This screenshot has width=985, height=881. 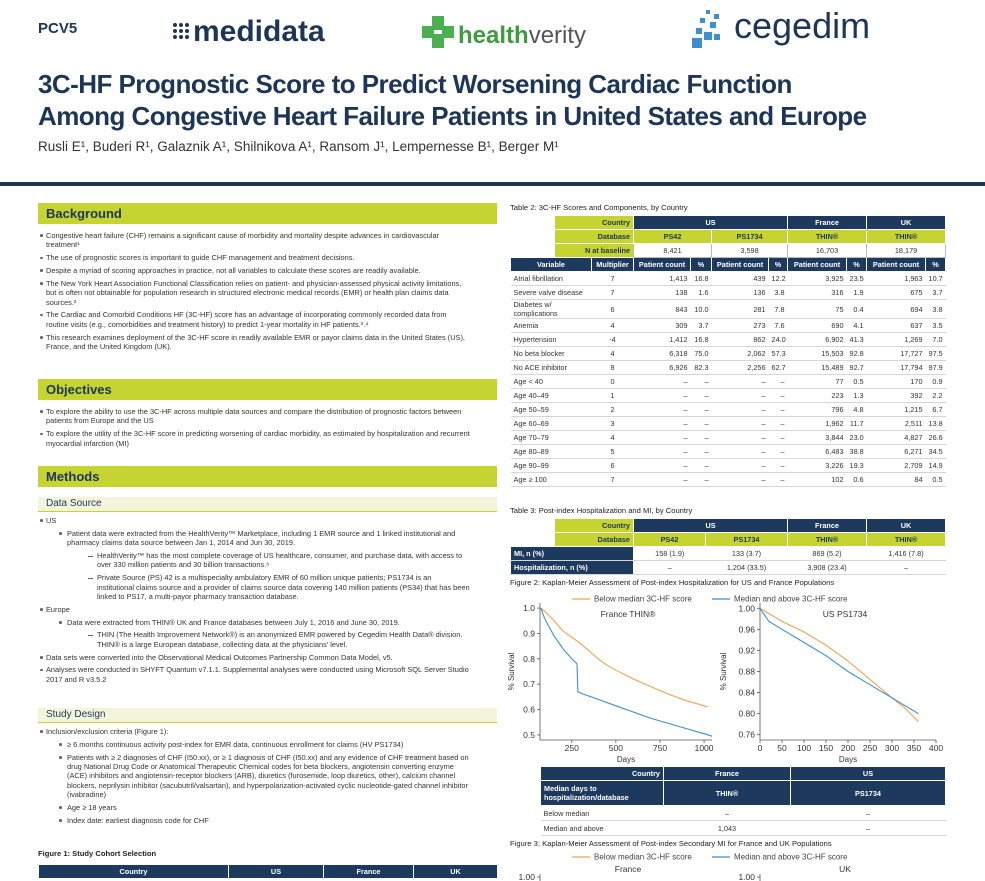 What do you see at coordinates (914, 748) in the screenshot?
I see `x-tick-label: 350` at bounding box center [914, 748].